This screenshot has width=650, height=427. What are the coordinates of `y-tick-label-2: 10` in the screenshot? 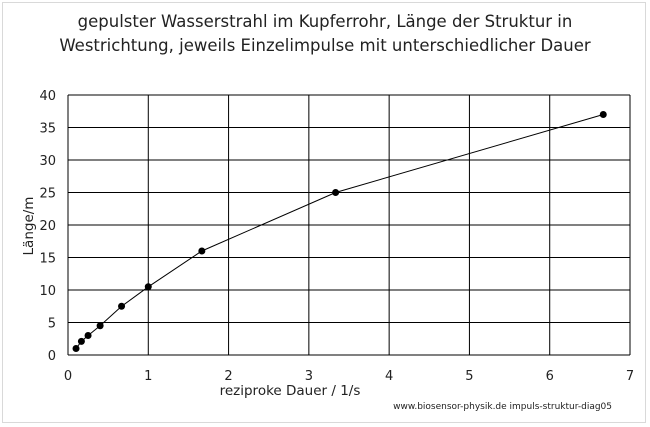 It's located at (47, 291).